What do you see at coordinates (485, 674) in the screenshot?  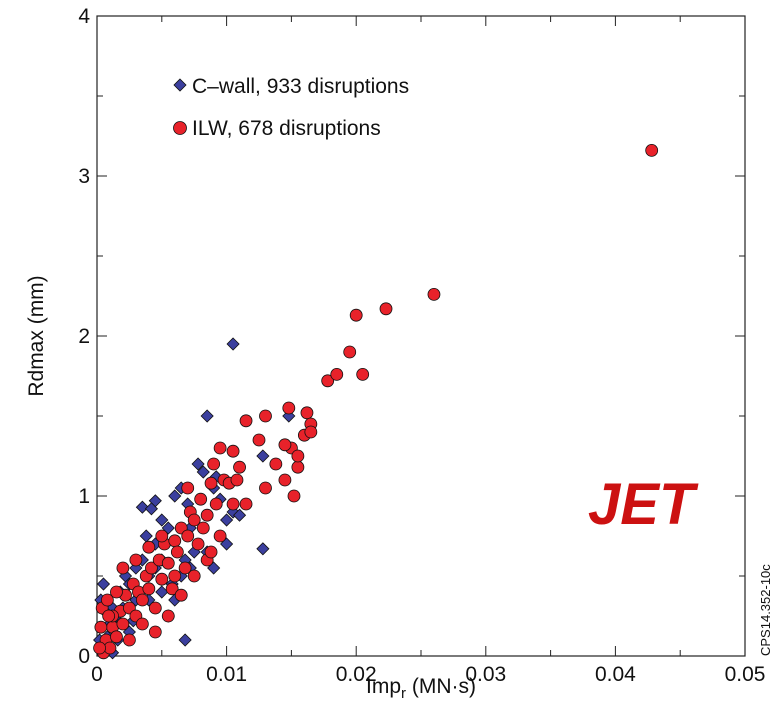 I see `x-tick-label: 0.03` at bounding box center [485, 674].